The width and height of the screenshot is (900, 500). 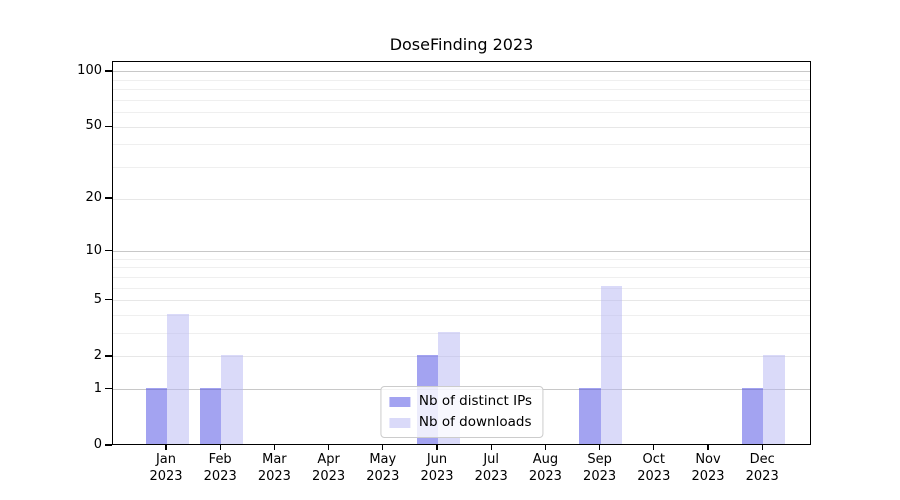 I want to click on x-tick-mark-feb, so click(x=220, y=447).